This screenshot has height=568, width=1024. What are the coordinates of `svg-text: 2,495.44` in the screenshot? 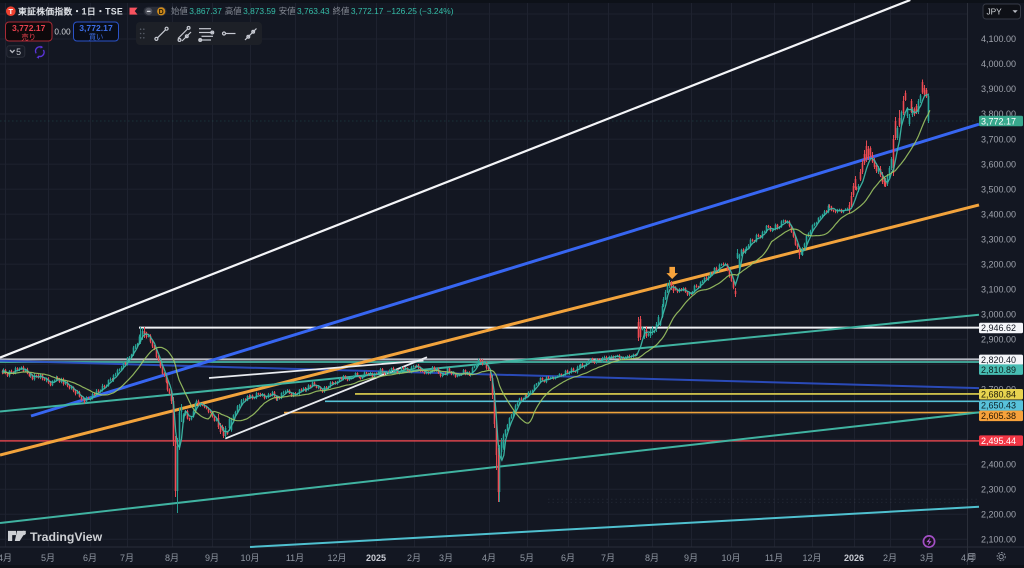 It's located at (998, 441).